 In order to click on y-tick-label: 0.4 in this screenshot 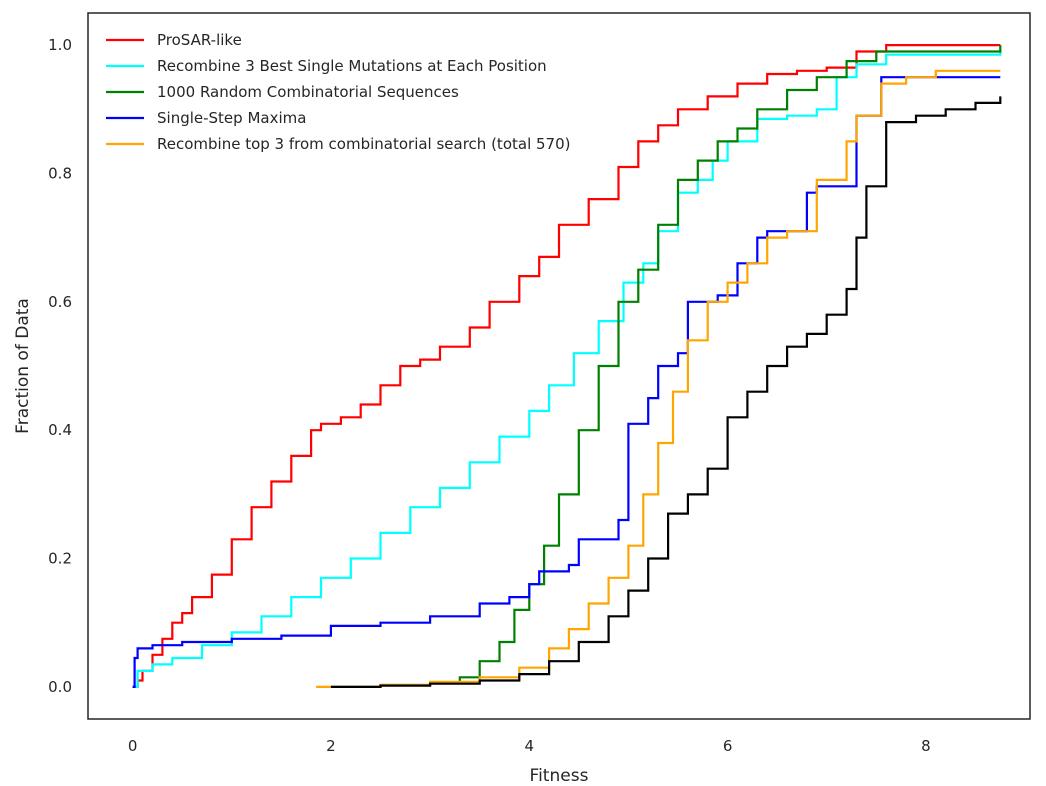, I will do `click(60, 430)`.